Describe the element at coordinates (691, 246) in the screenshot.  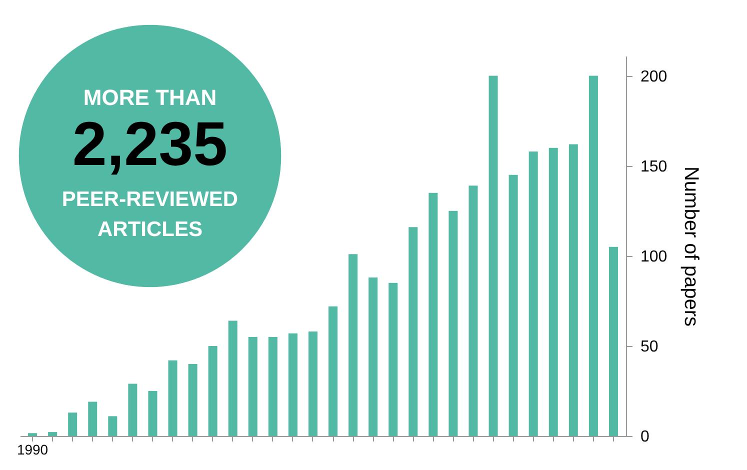
I see `y-axis-title: Number of papers` at that location.